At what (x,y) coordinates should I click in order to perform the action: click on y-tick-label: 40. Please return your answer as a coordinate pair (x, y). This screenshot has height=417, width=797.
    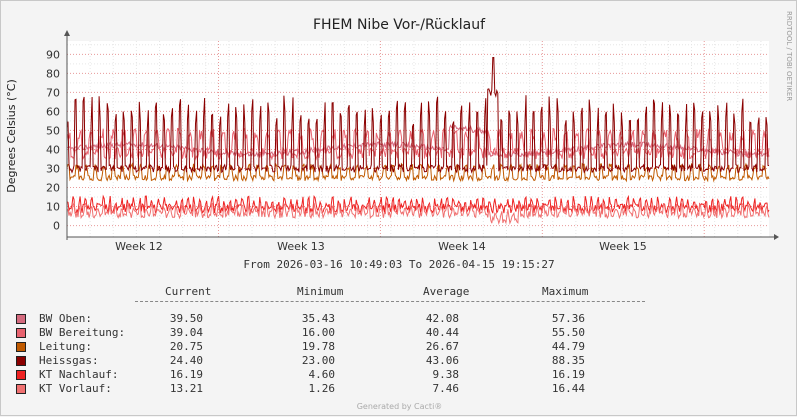
    Looking at the image, I should click on (53, 149).